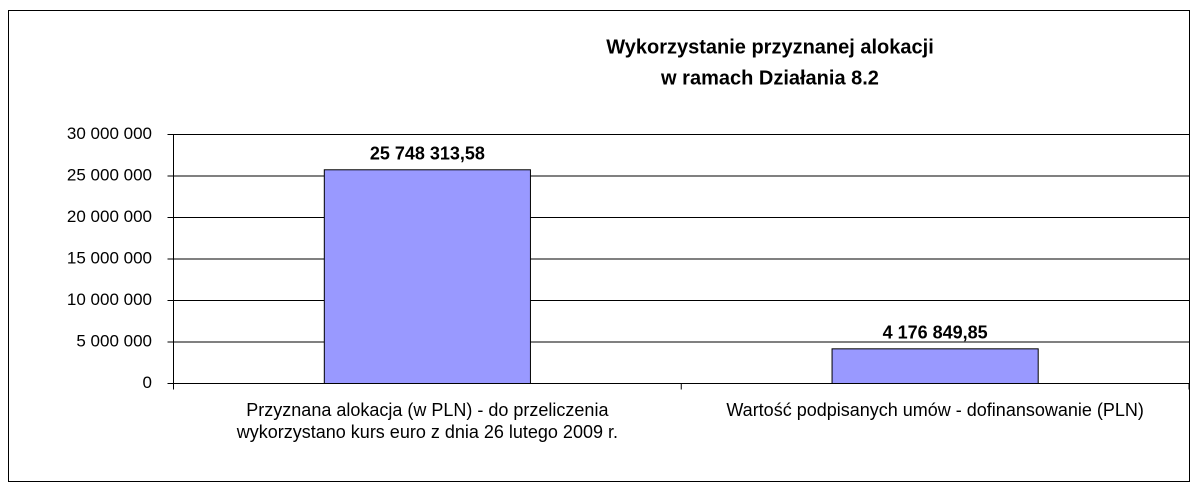 Image resolution: width=1198 pixels, height=485 pixels. I want to click on y-tick-label: 15 000 000, so click(109, 257).